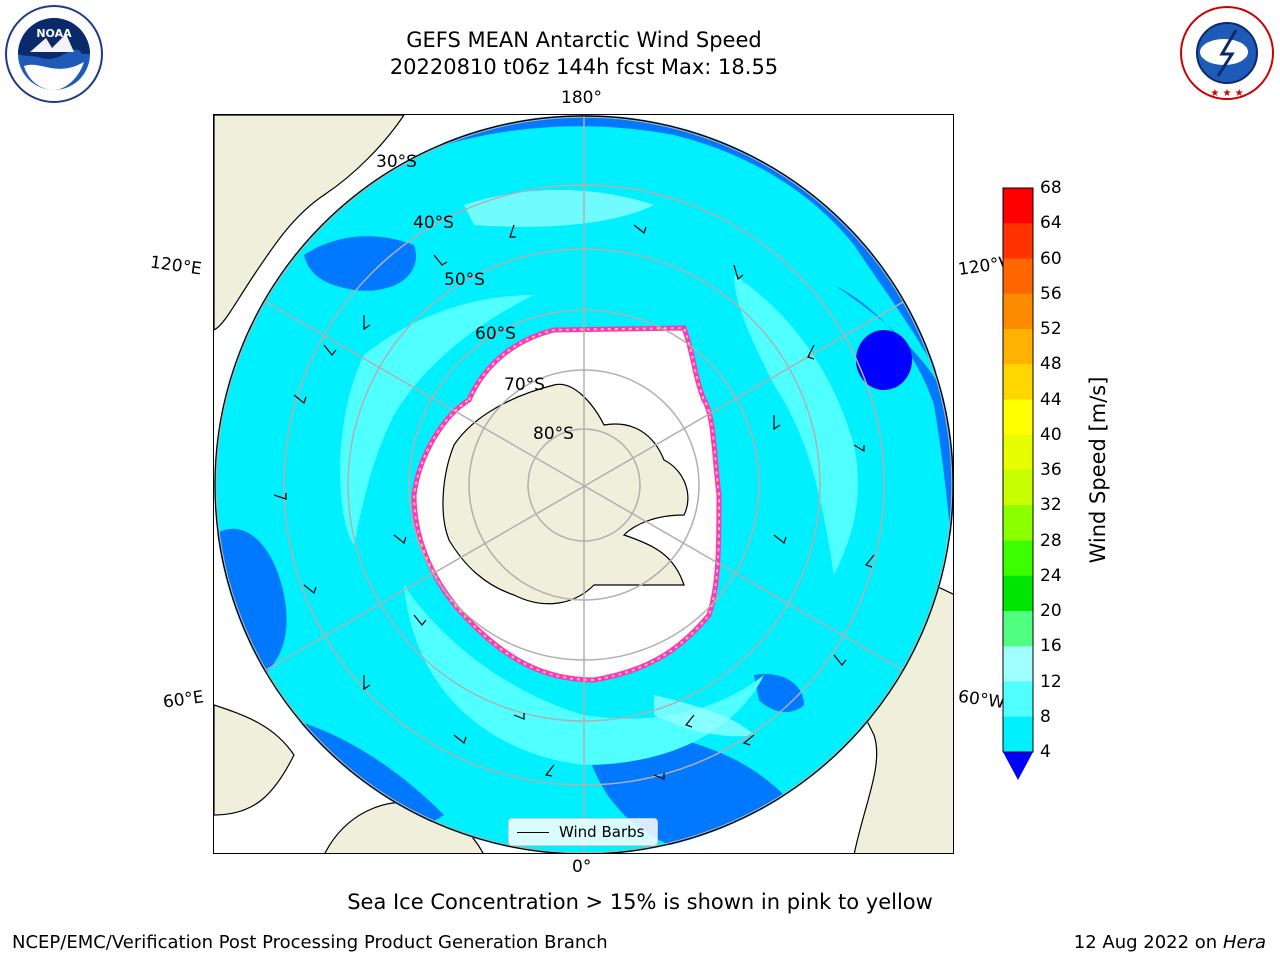 This screenshot has height=960, width=1280. I want to click on map-subtitle: 20220810 t06z 144h fcst Max: 18.55, so click(584, 67).